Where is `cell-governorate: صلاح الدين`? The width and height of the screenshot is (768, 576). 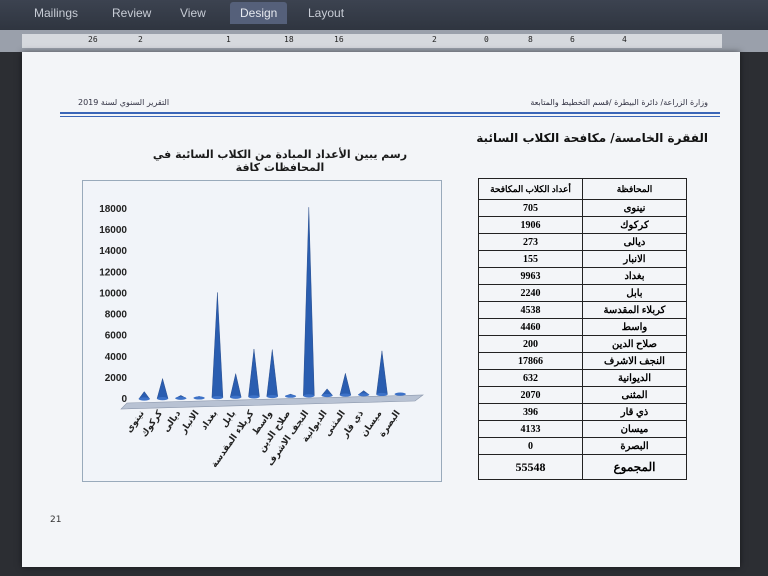 cell-governorate: صلاح الدين is located at coordinates (634, 344).